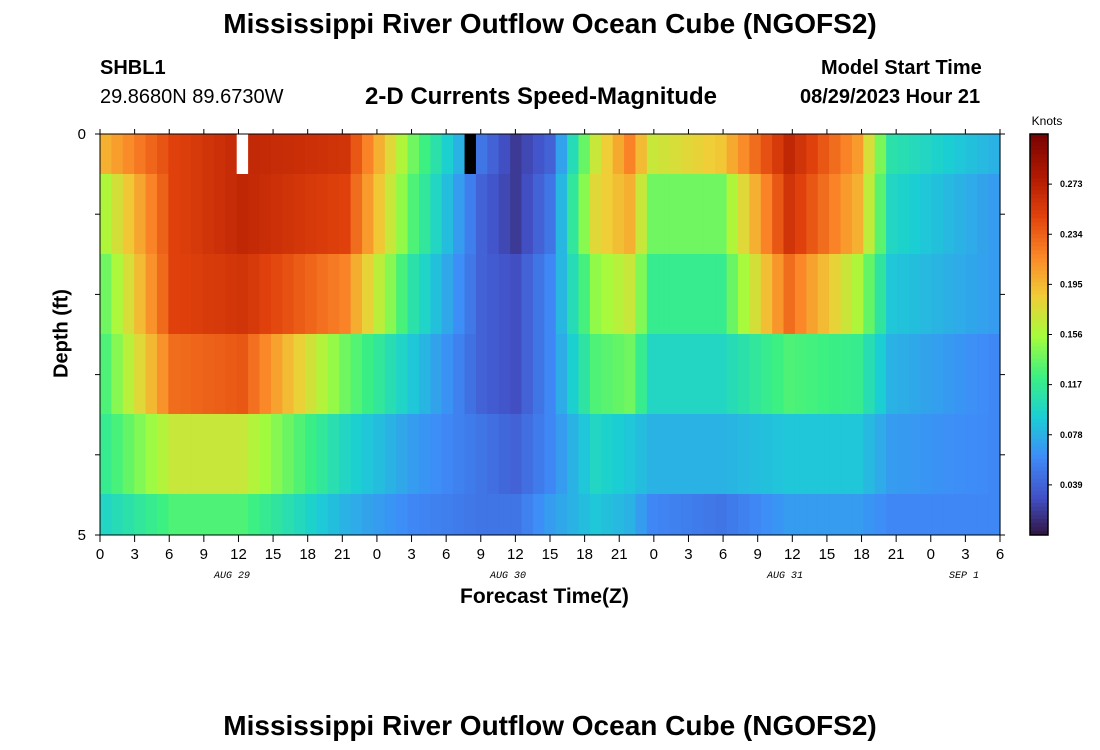  Describe the element at coordinates (544, 596) in the screenshot. I see `x-axis-title: Forecast Time(Z)` at that location.